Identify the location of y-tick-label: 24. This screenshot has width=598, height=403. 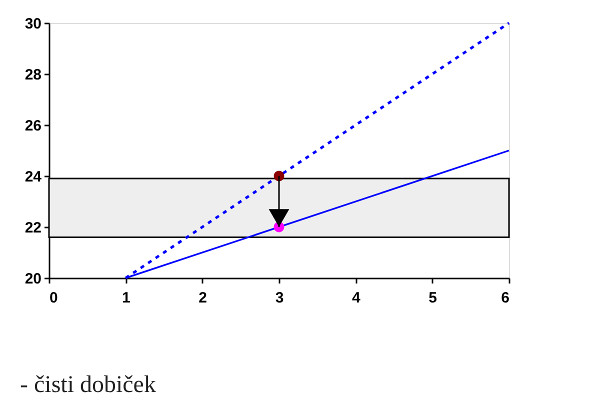
(33, 177).